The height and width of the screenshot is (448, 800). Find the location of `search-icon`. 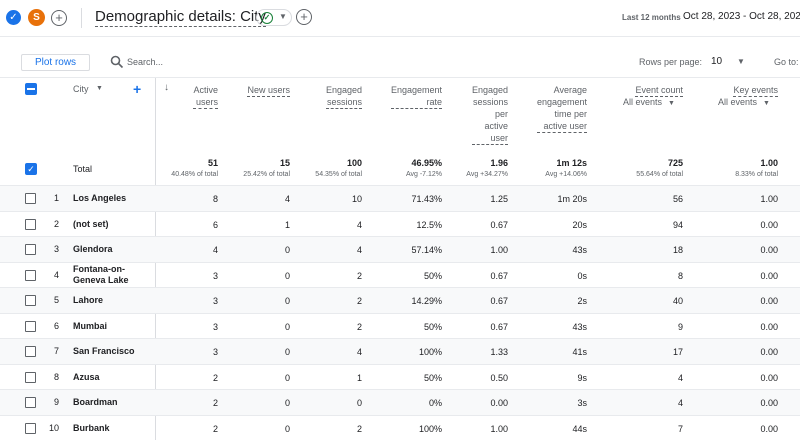

search-icon is located at coordinates (117, 62).